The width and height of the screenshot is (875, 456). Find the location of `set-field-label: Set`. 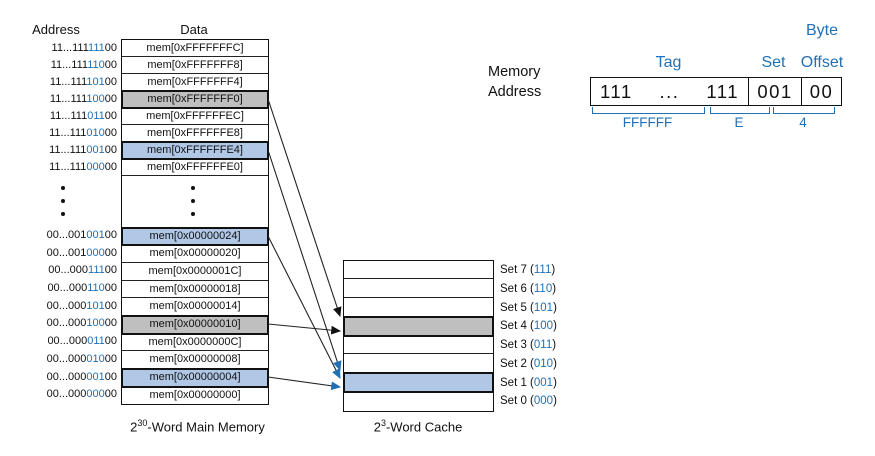

set-field-label: Set is located at coordinates (773, 62).